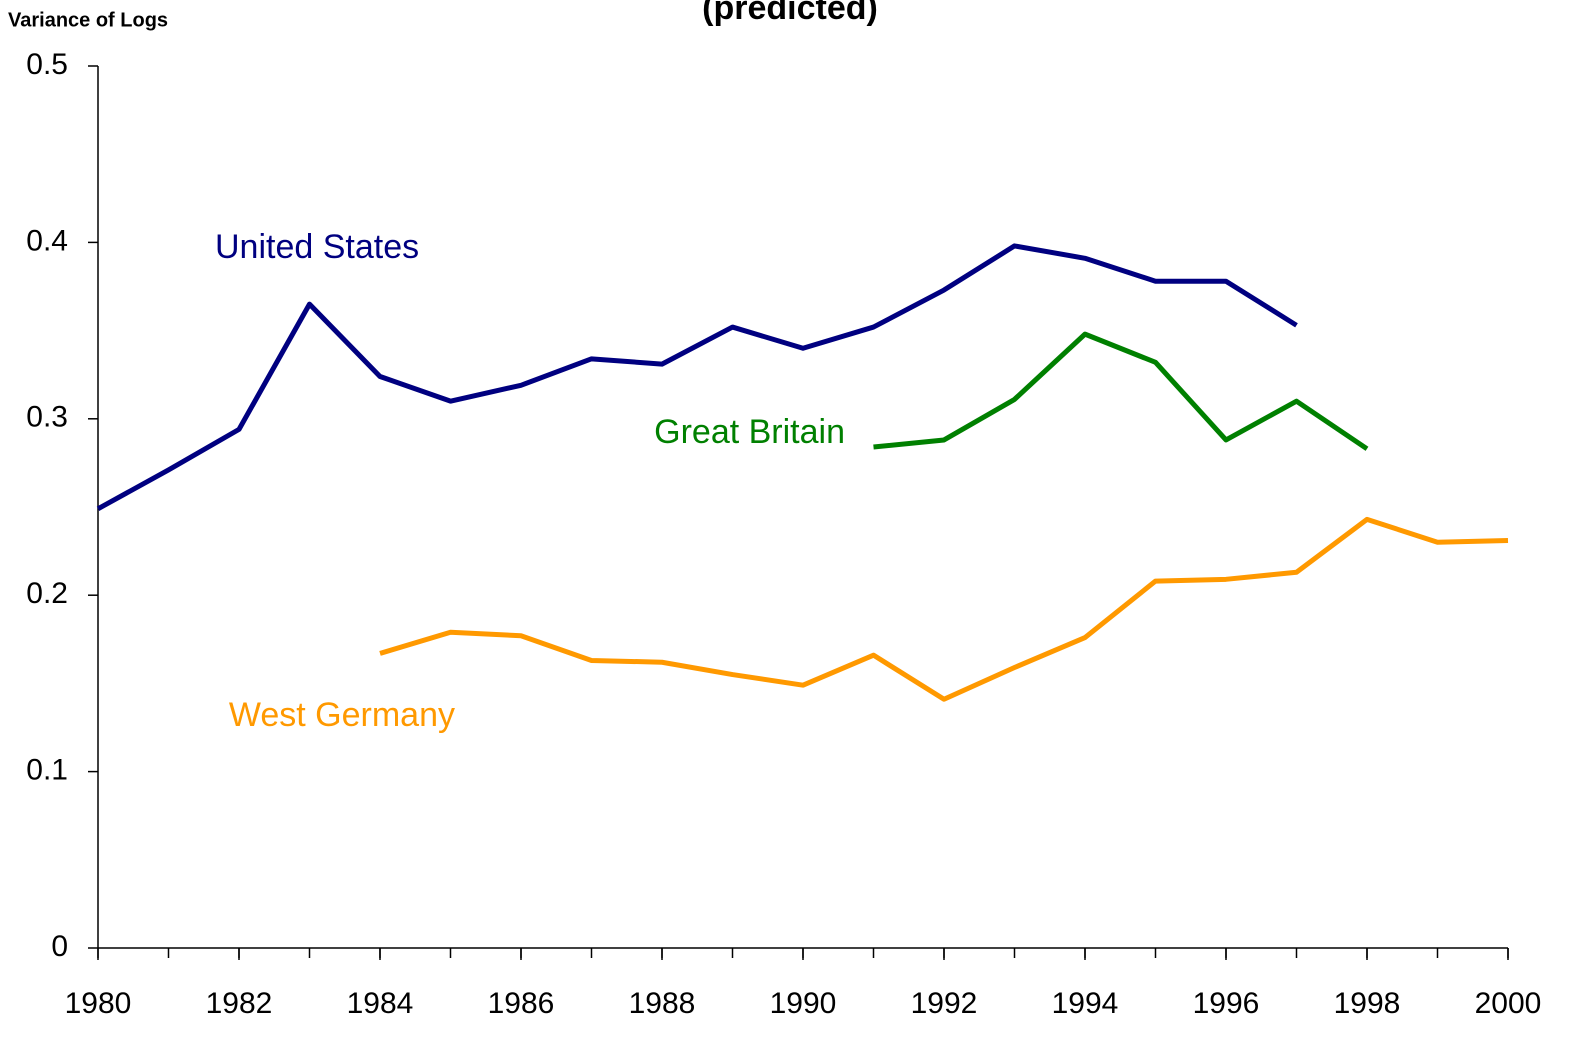 This screenshot has height=1043, width=1591. I want to click on x-tick-label: 2000, so click(1508, 1003).